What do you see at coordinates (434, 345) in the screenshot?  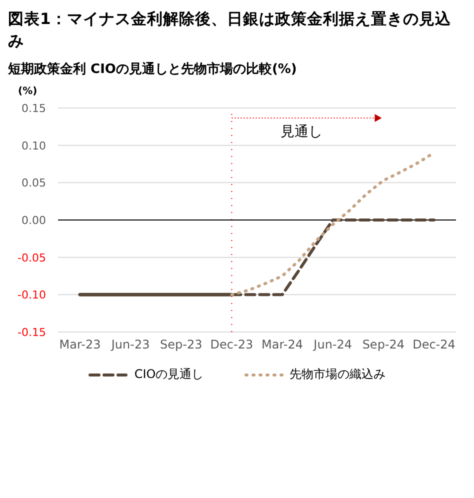 I see `x-tick-label: Dec-24` at bounding box center [434, 345].